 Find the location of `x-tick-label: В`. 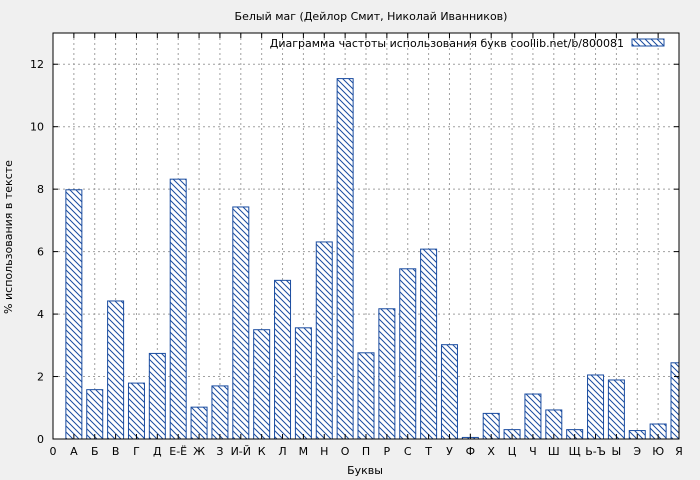

x-tick-label: В is located at coordinates (116, 451).